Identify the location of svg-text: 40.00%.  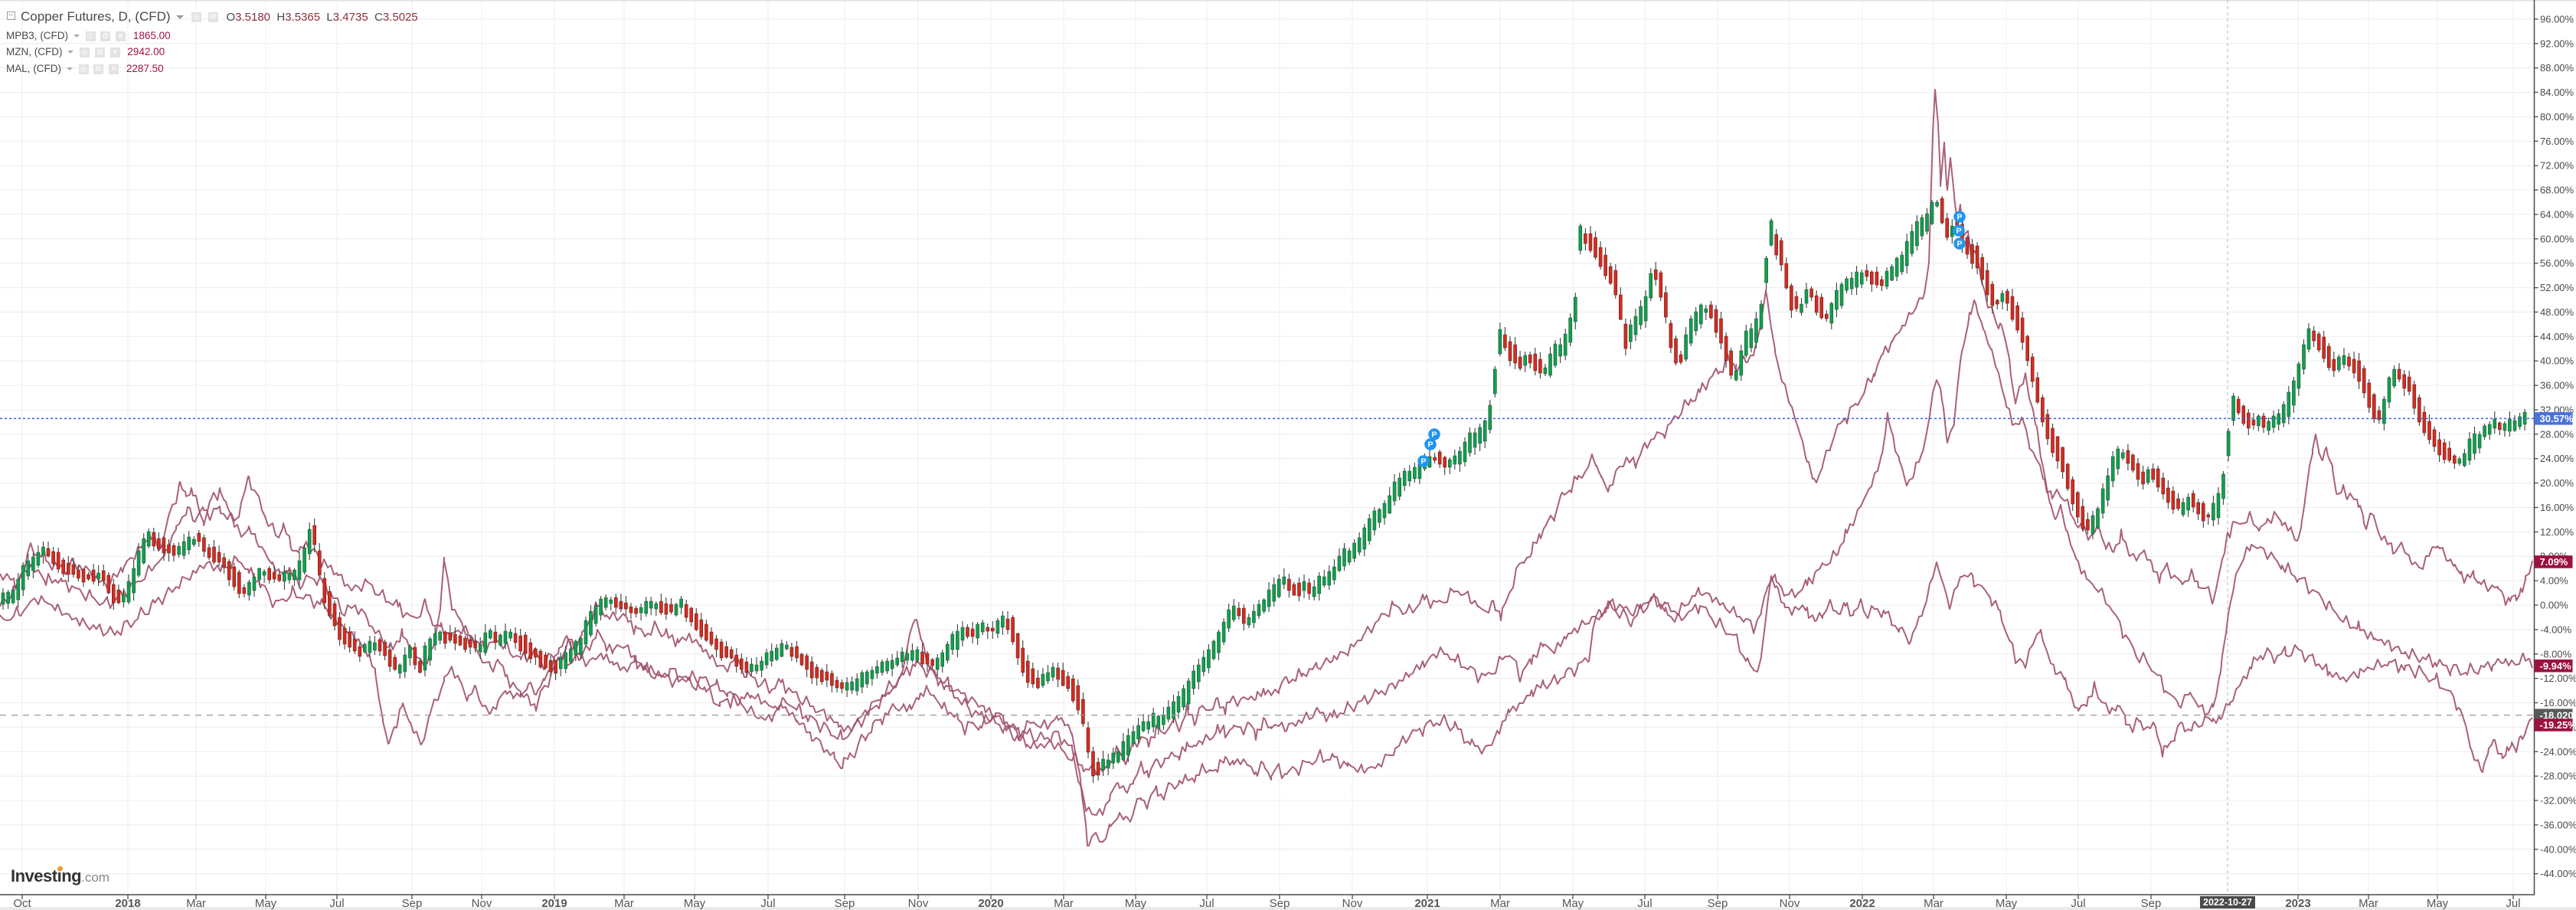
(2557, 361).